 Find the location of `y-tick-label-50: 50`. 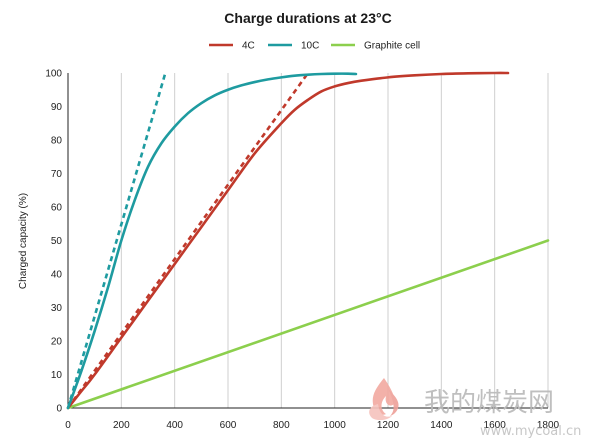

y-tick-label-50: 50 is located at coordinates (57, 241).